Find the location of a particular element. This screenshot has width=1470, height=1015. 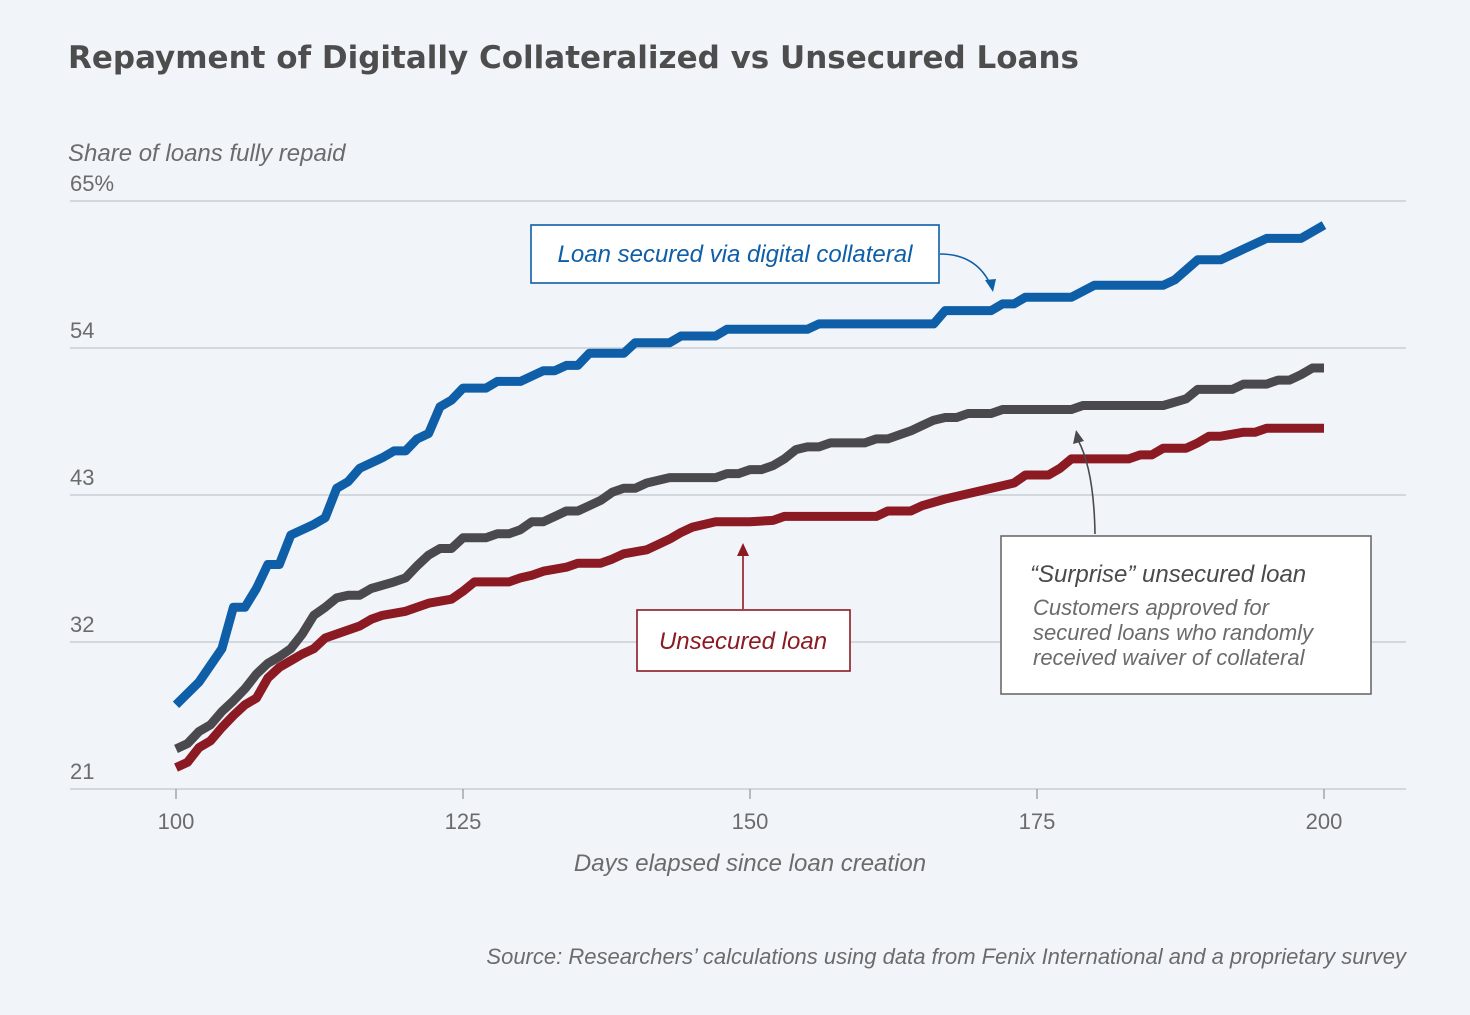

annotation-surprise-box is located at coordinates (1186, 615).